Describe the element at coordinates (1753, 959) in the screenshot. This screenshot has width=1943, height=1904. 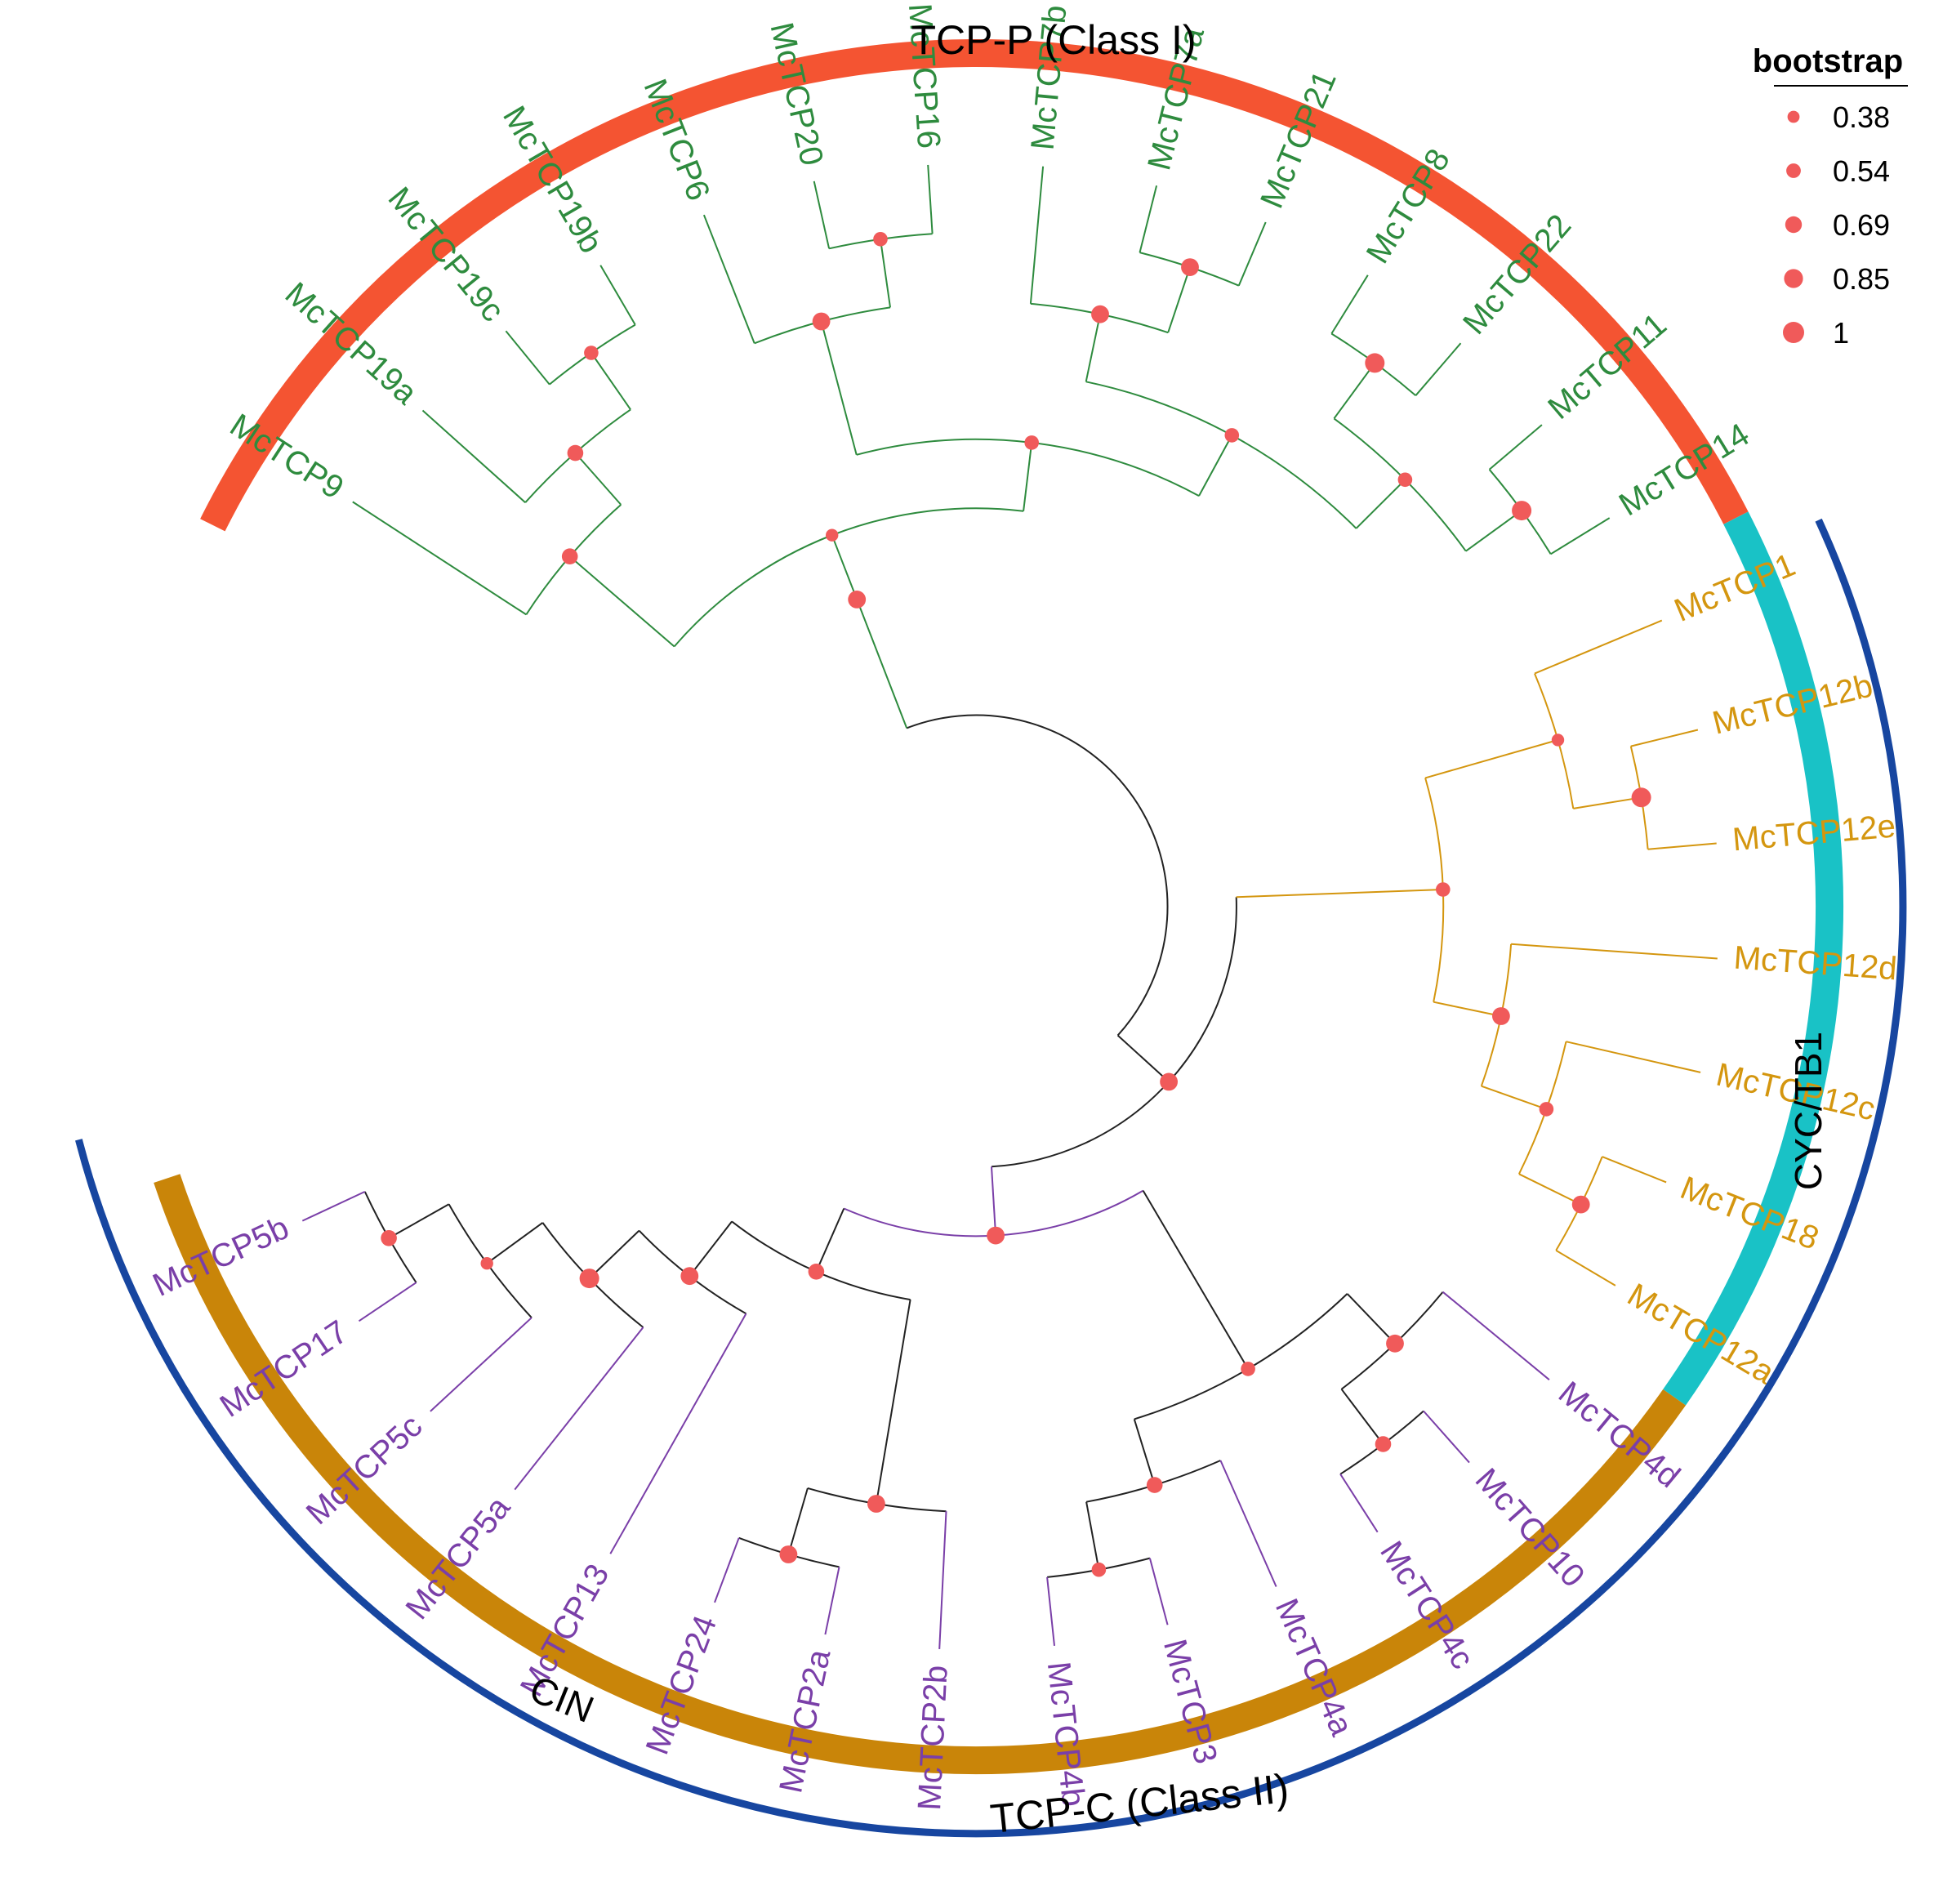
I see `ring-cyc-tb1` at that location.